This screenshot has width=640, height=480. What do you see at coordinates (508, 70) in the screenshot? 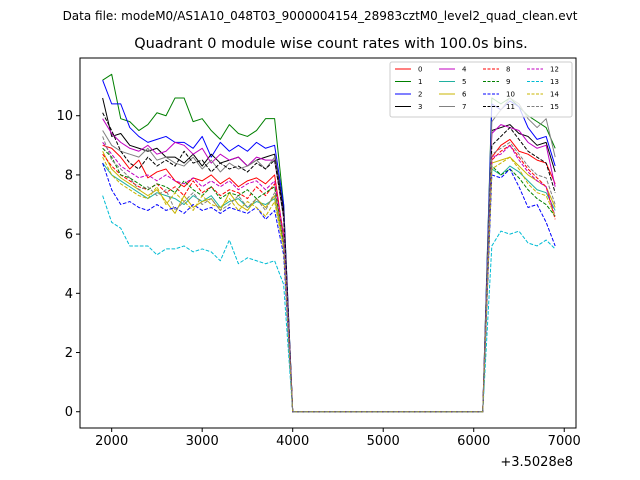
I see `legend-label-8: 8` at bounding box center [508, 70].